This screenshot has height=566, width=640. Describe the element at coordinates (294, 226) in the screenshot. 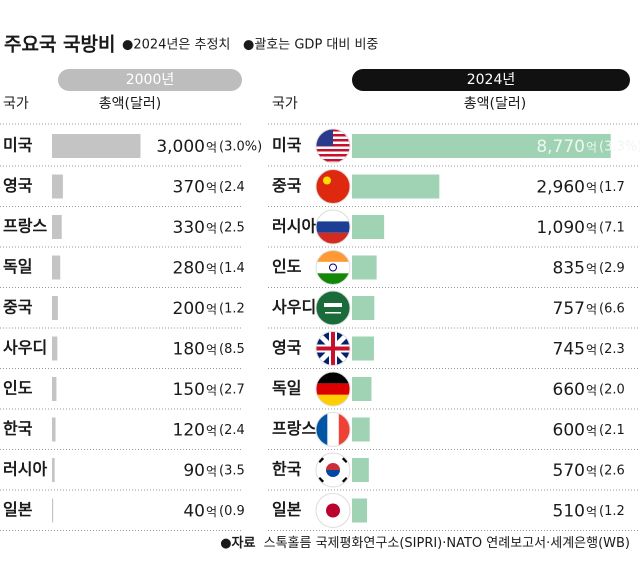

I see `country: 러시아` at that location.